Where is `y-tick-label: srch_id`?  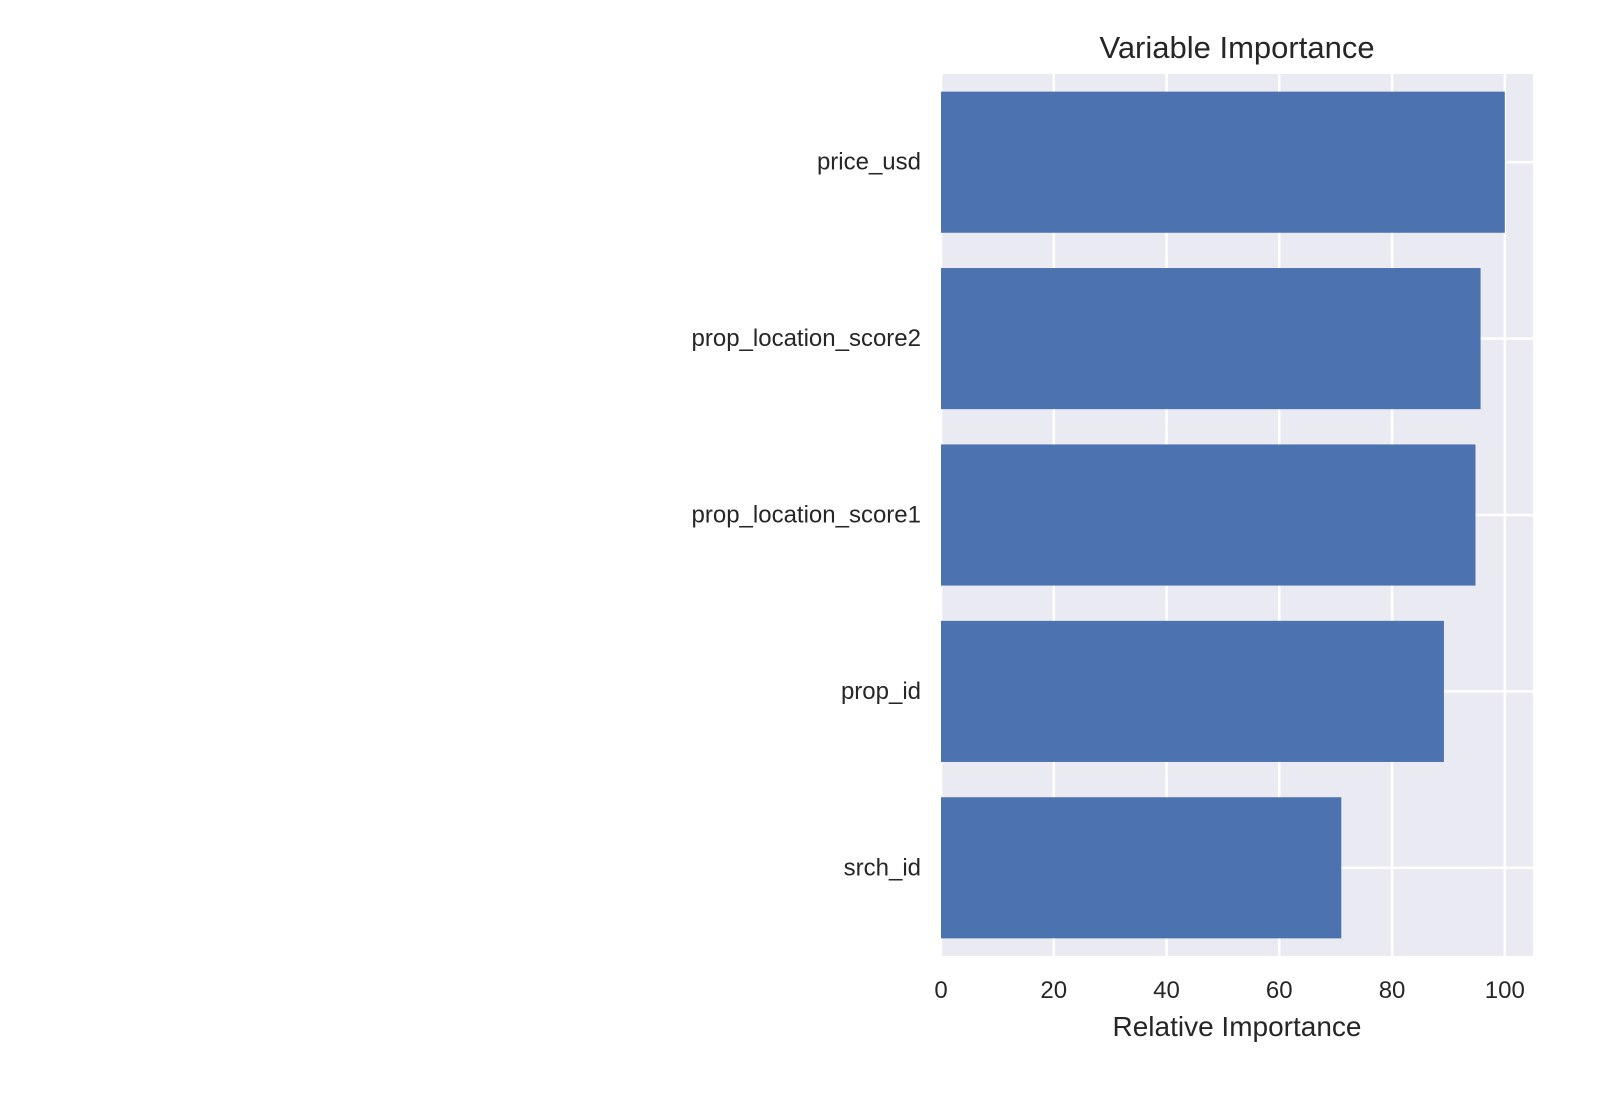
y-tick-label: srch_id is located at coordinates (882, 867).